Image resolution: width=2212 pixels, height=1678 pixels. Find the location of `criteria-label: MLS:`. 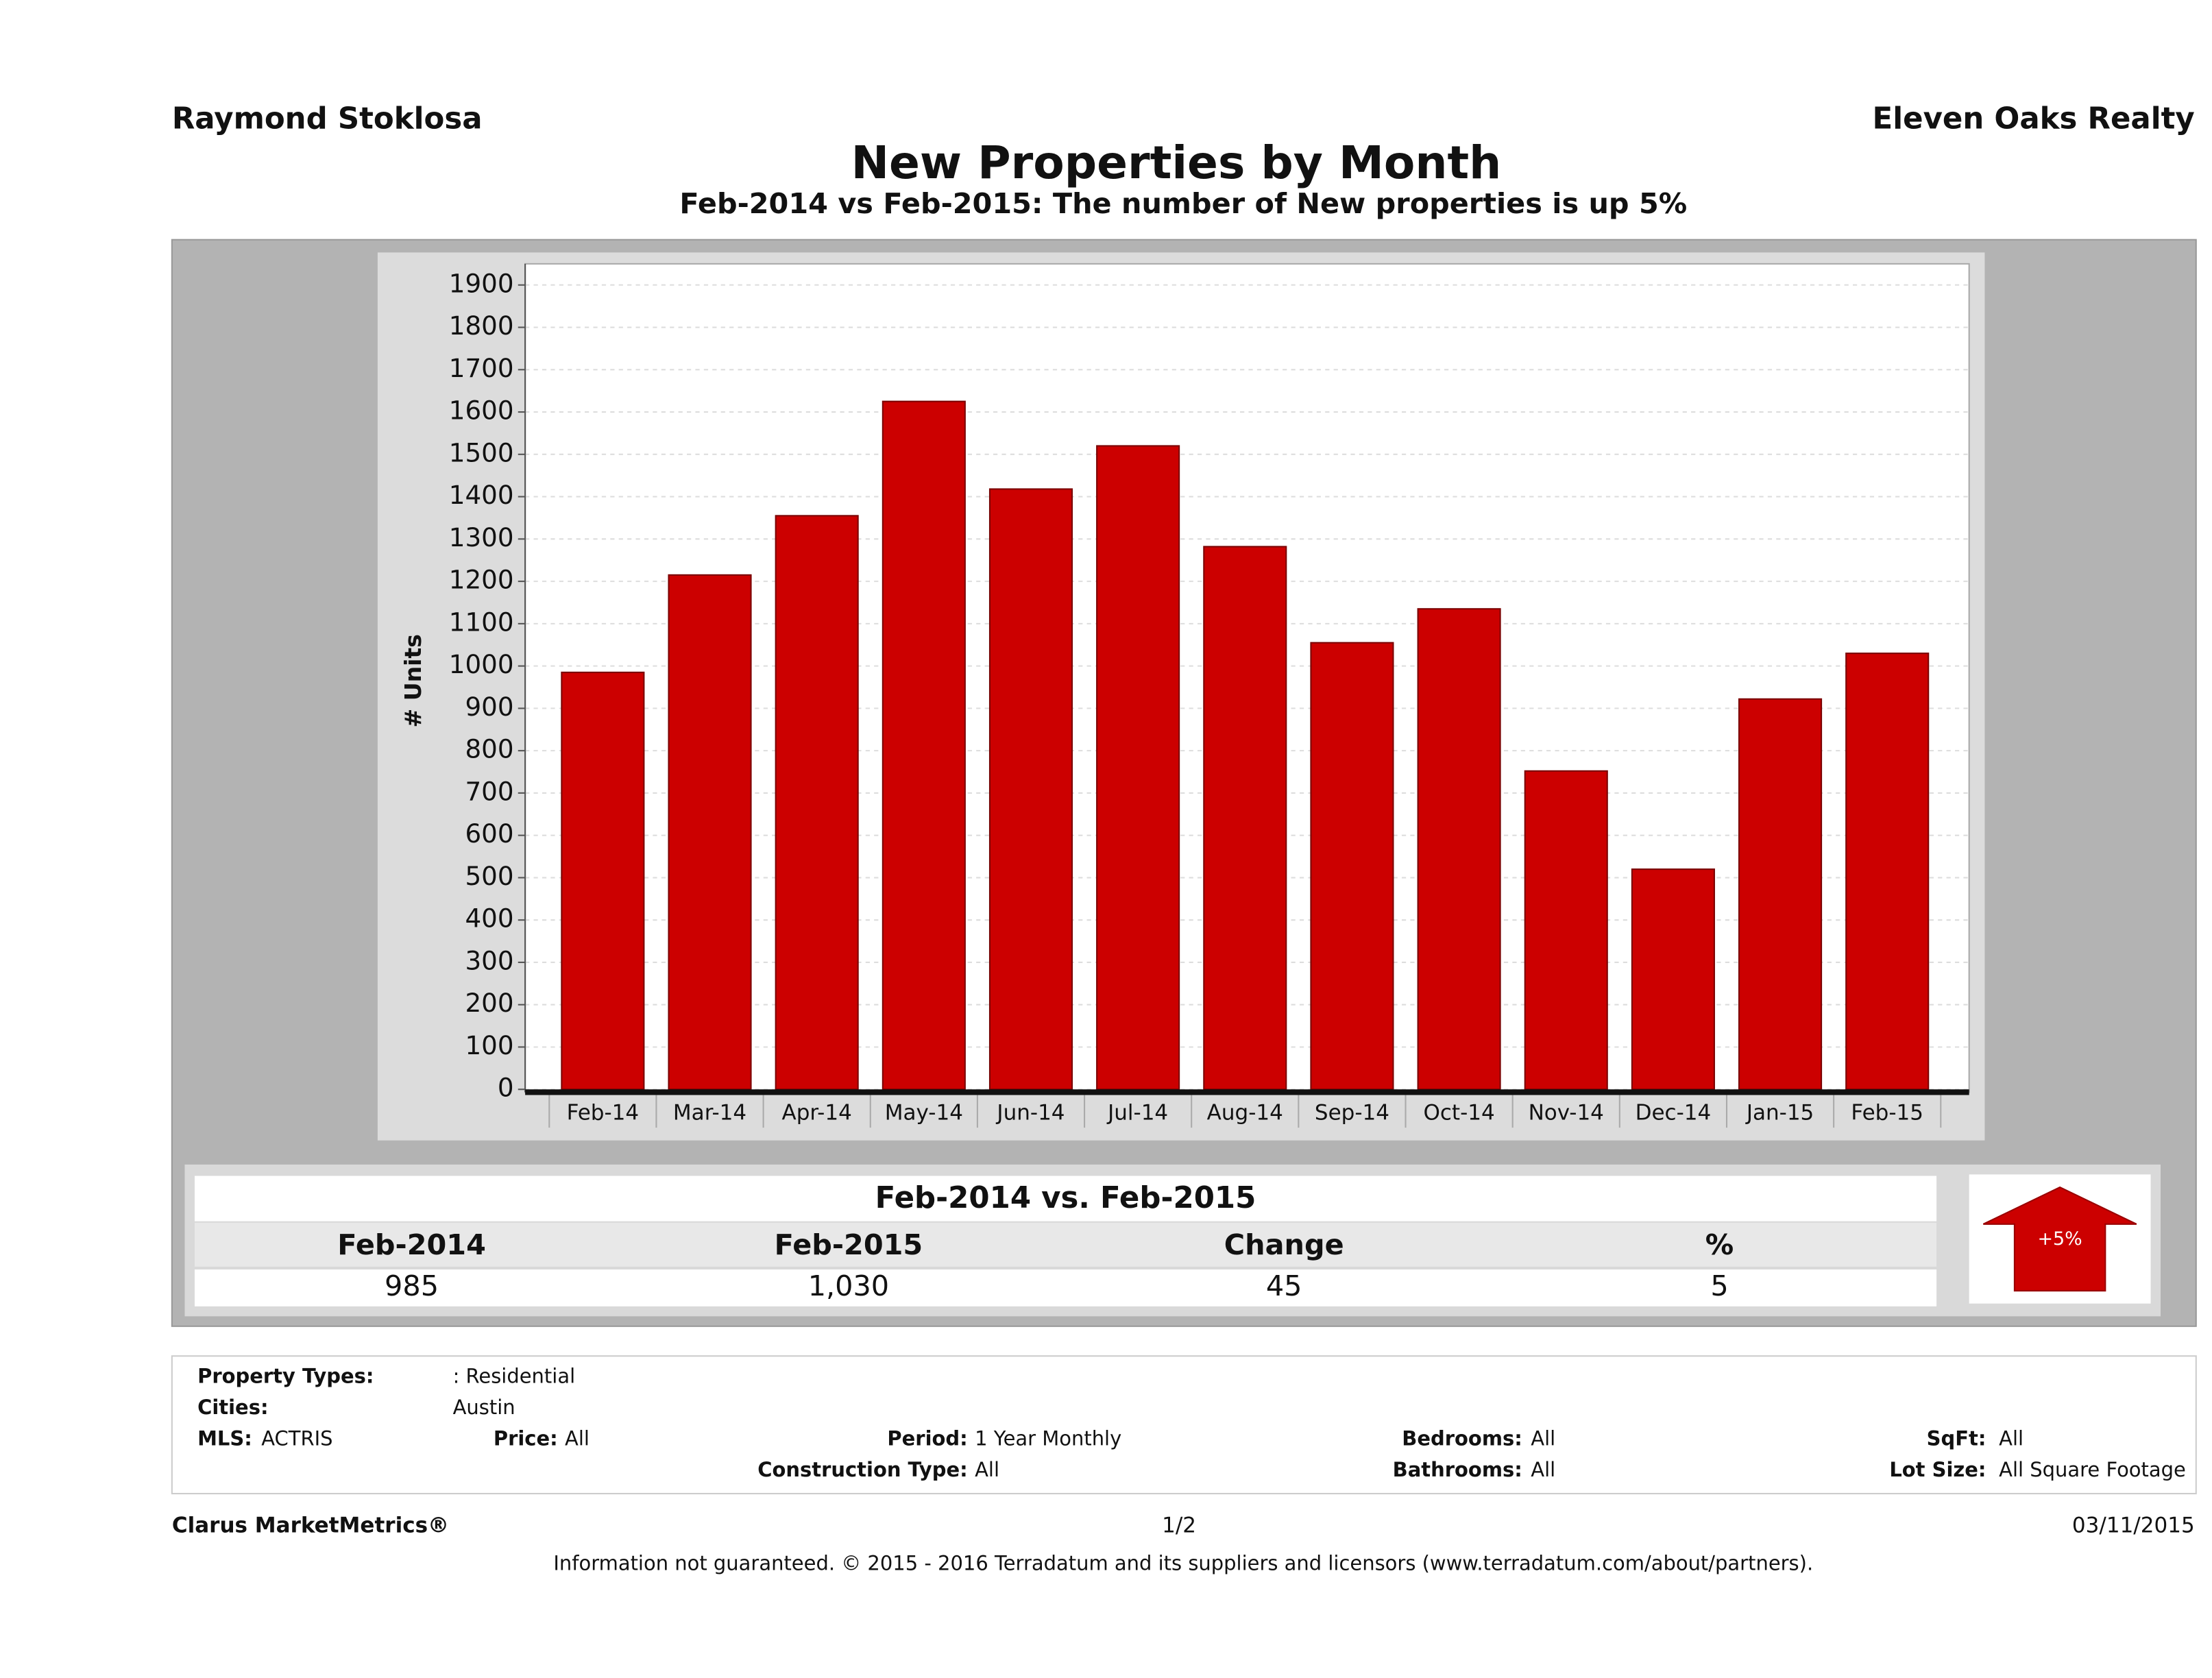

criteria-label: MLS: is located at coordinates (224, 1438).